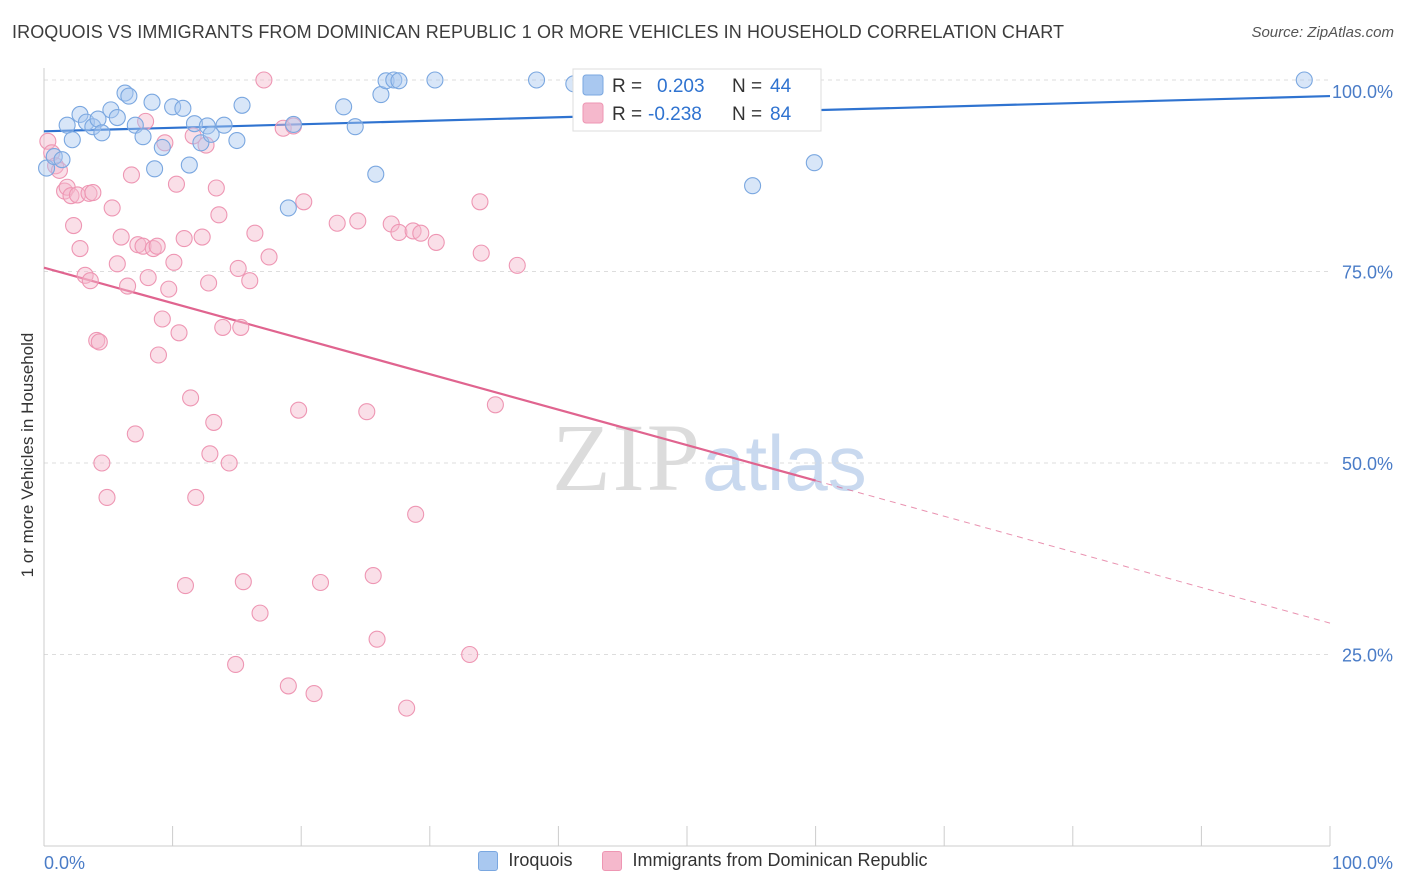  What do you see at coordinates (781, 114) in the screenshot?
I see `legend-n-value-2: 84` at bounding box center [781, 114].